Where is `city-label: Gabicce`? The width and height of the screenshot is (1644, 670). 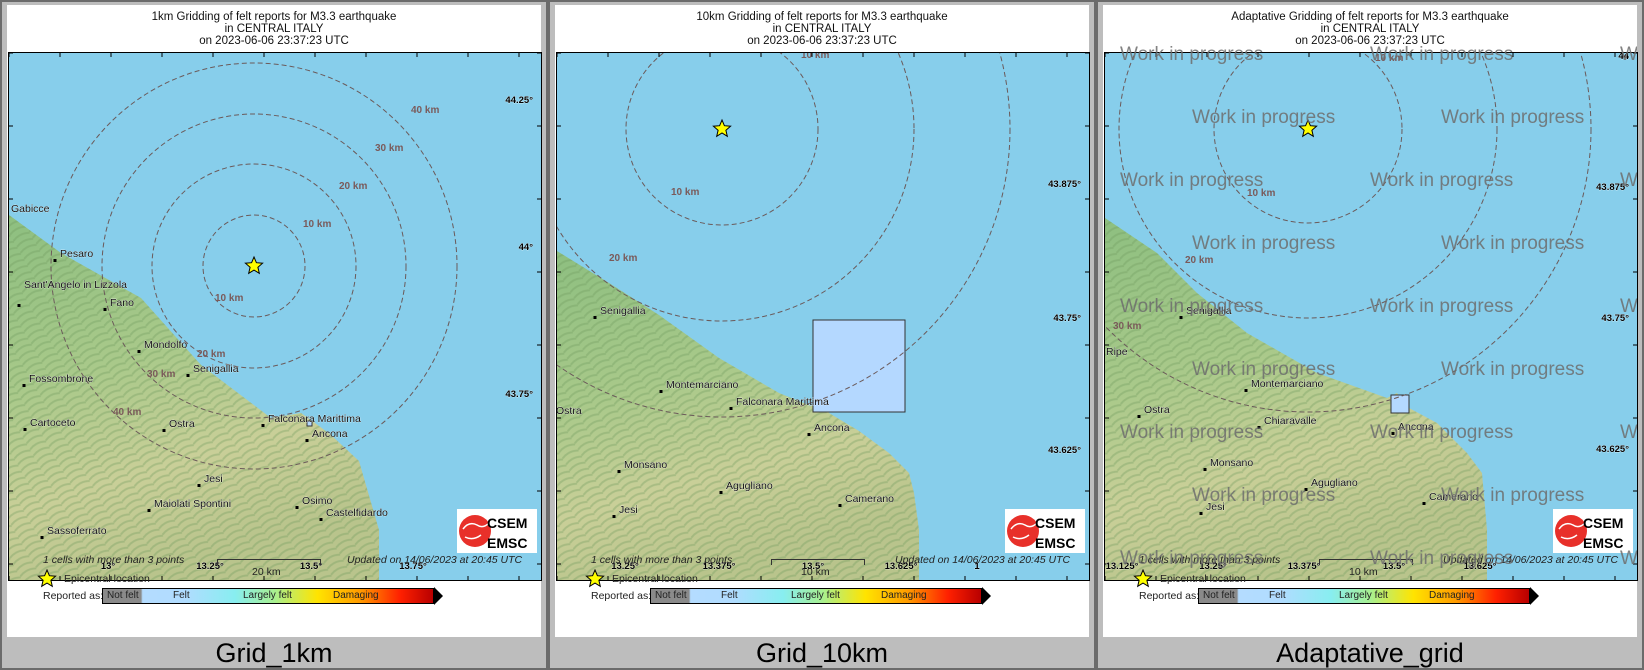
city-label: Gabicce is located at coordinates (30, 209).